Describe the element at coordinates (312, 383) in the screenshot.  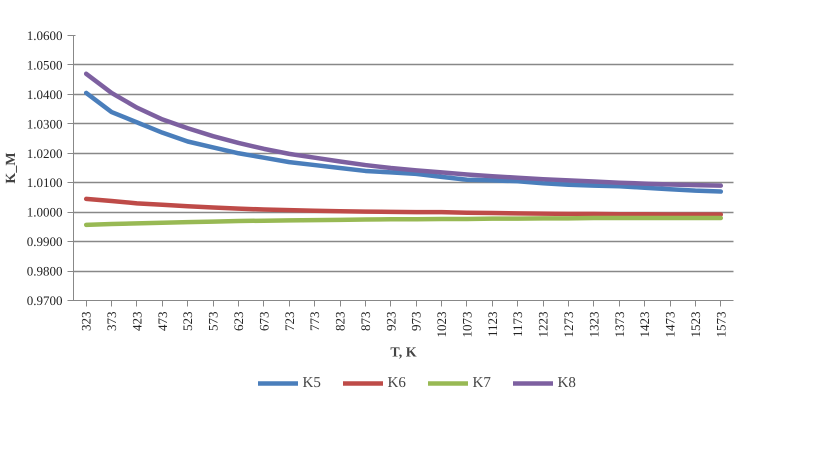
I see `legend-label: K5` at that location.